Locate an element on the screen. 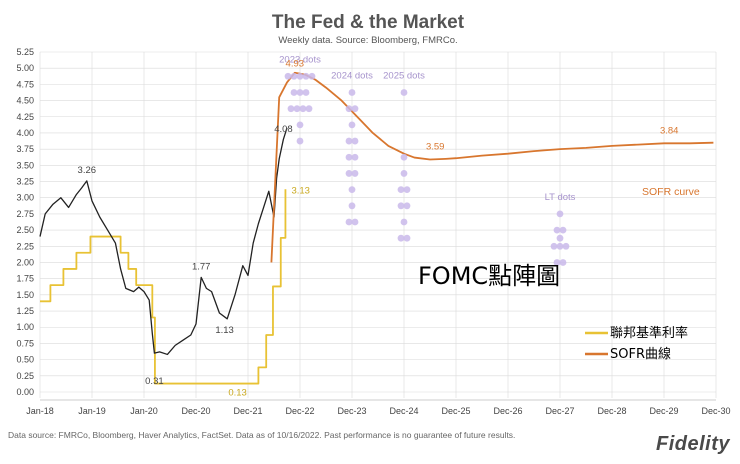 Image resolution: width=740 pixels, height=464 pixels. value-label: 3.13 is located at coordinates (300, 190).